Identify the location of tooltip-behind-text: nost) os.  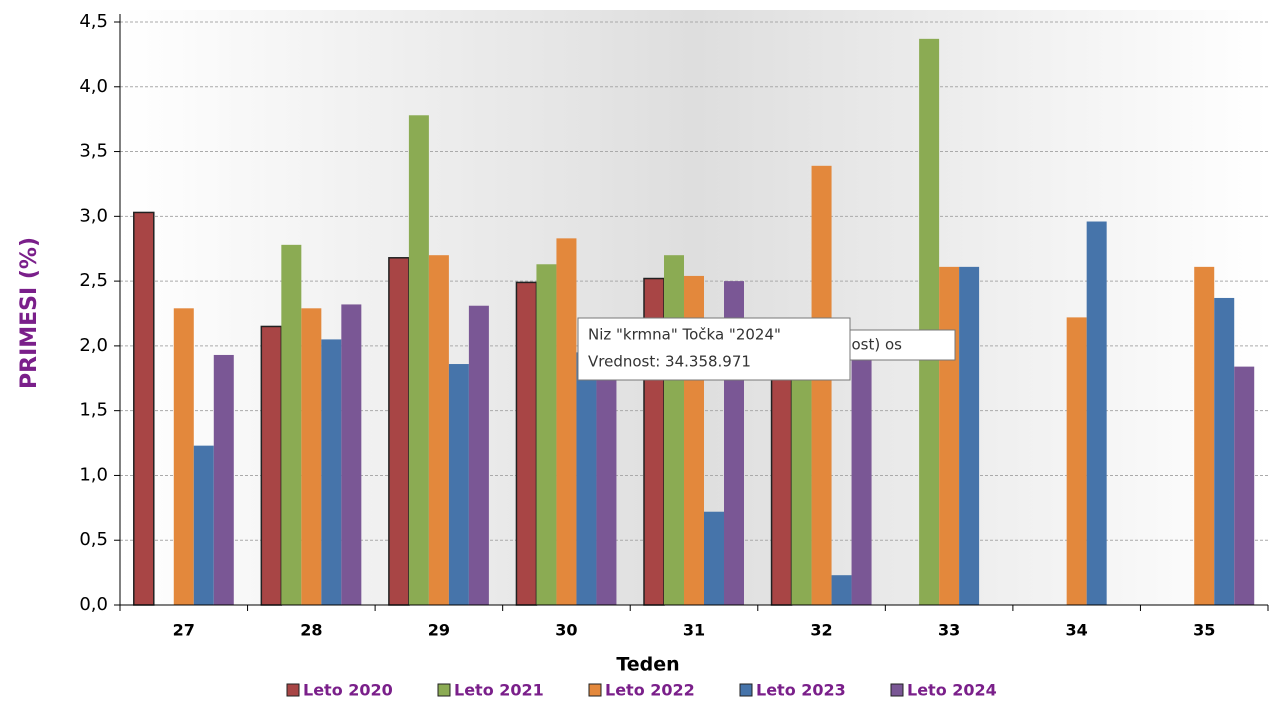
(872, 345).